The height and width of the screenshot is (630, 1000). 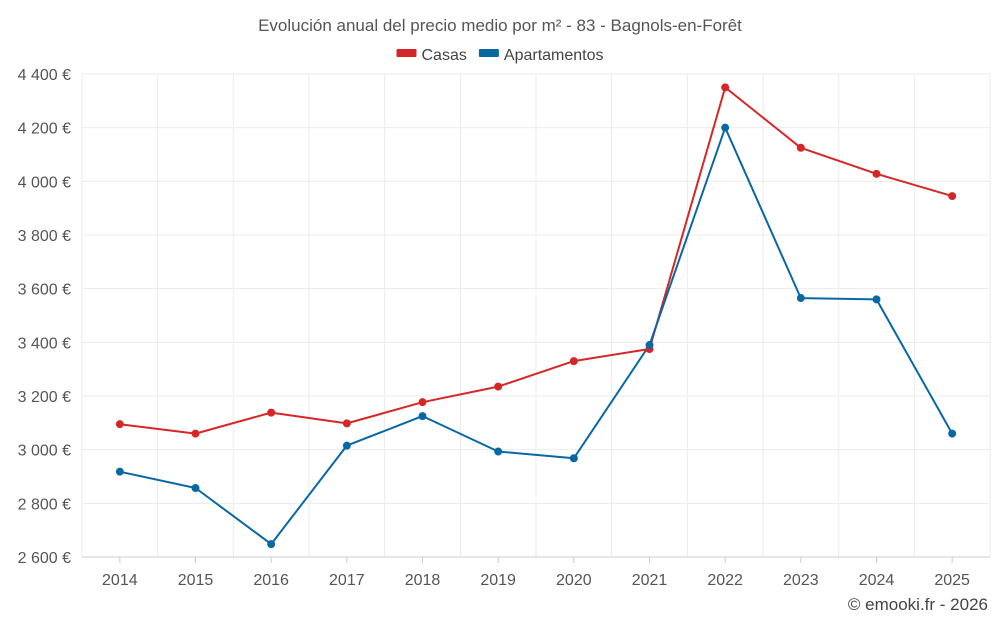 I want to click on legend-item-casas: Casas, so click(x=431, y=55).